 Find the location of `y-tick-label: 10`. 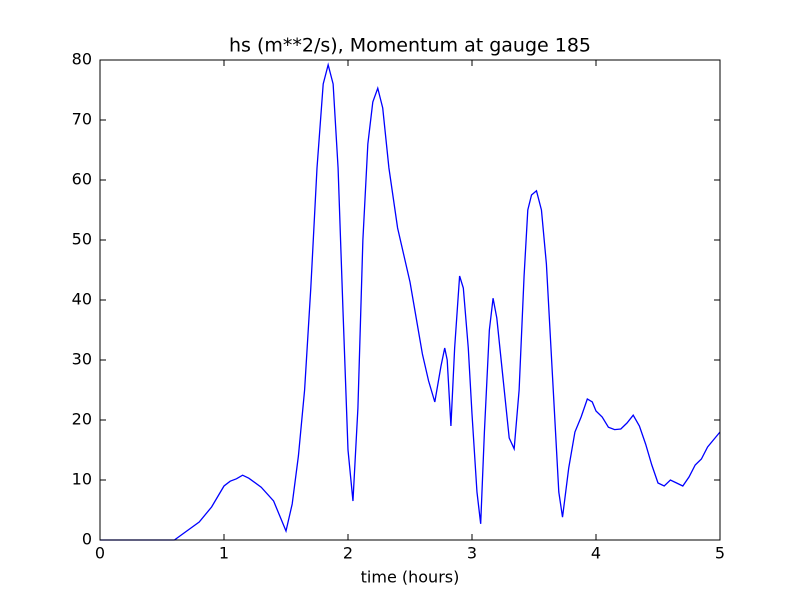

y-tick-label: 10 is located at coordinates (82, 479).